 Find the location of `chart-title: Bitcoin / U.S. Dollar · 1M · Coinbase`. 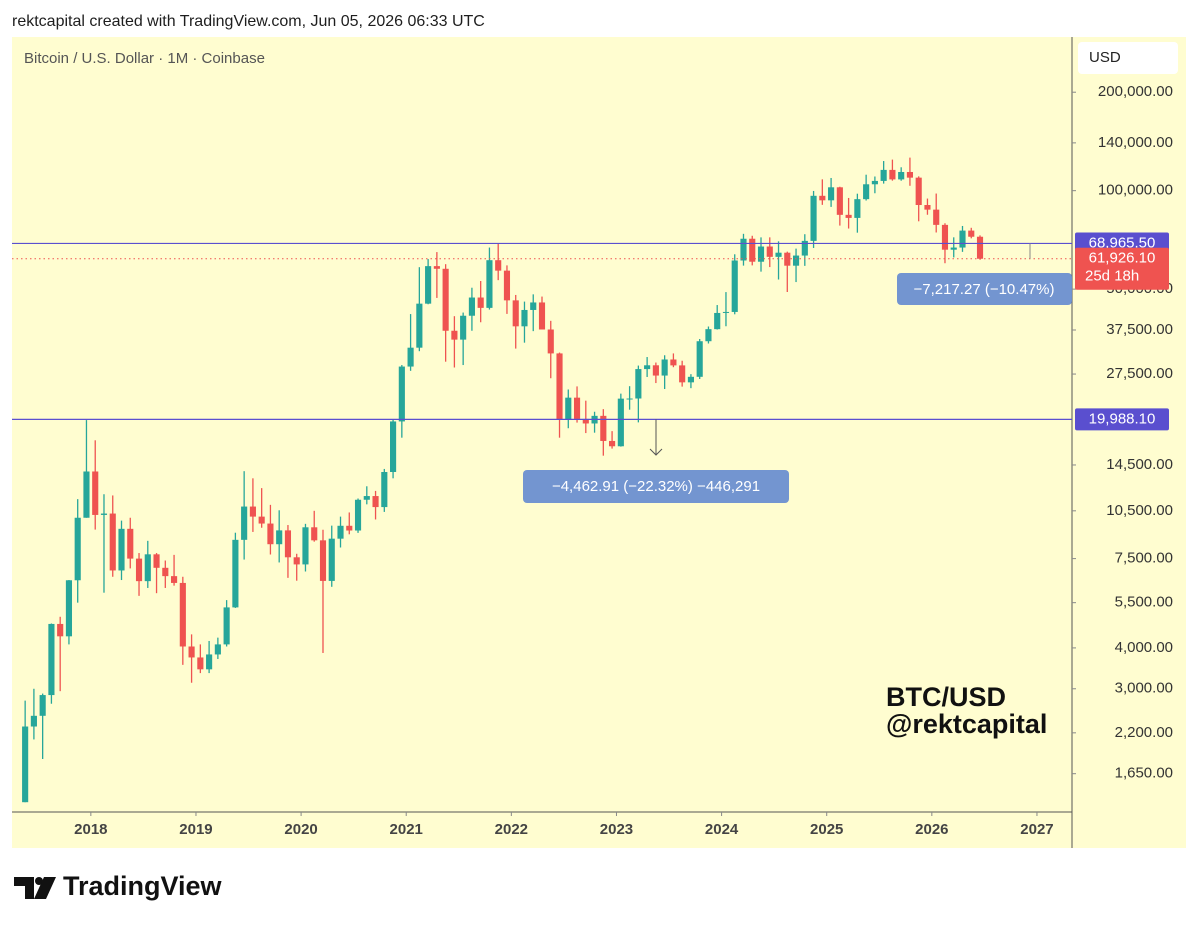

chart-title: Bitcoin / U.S. Dollar · 1M · Coinbase is located at coordinates (144, 58).